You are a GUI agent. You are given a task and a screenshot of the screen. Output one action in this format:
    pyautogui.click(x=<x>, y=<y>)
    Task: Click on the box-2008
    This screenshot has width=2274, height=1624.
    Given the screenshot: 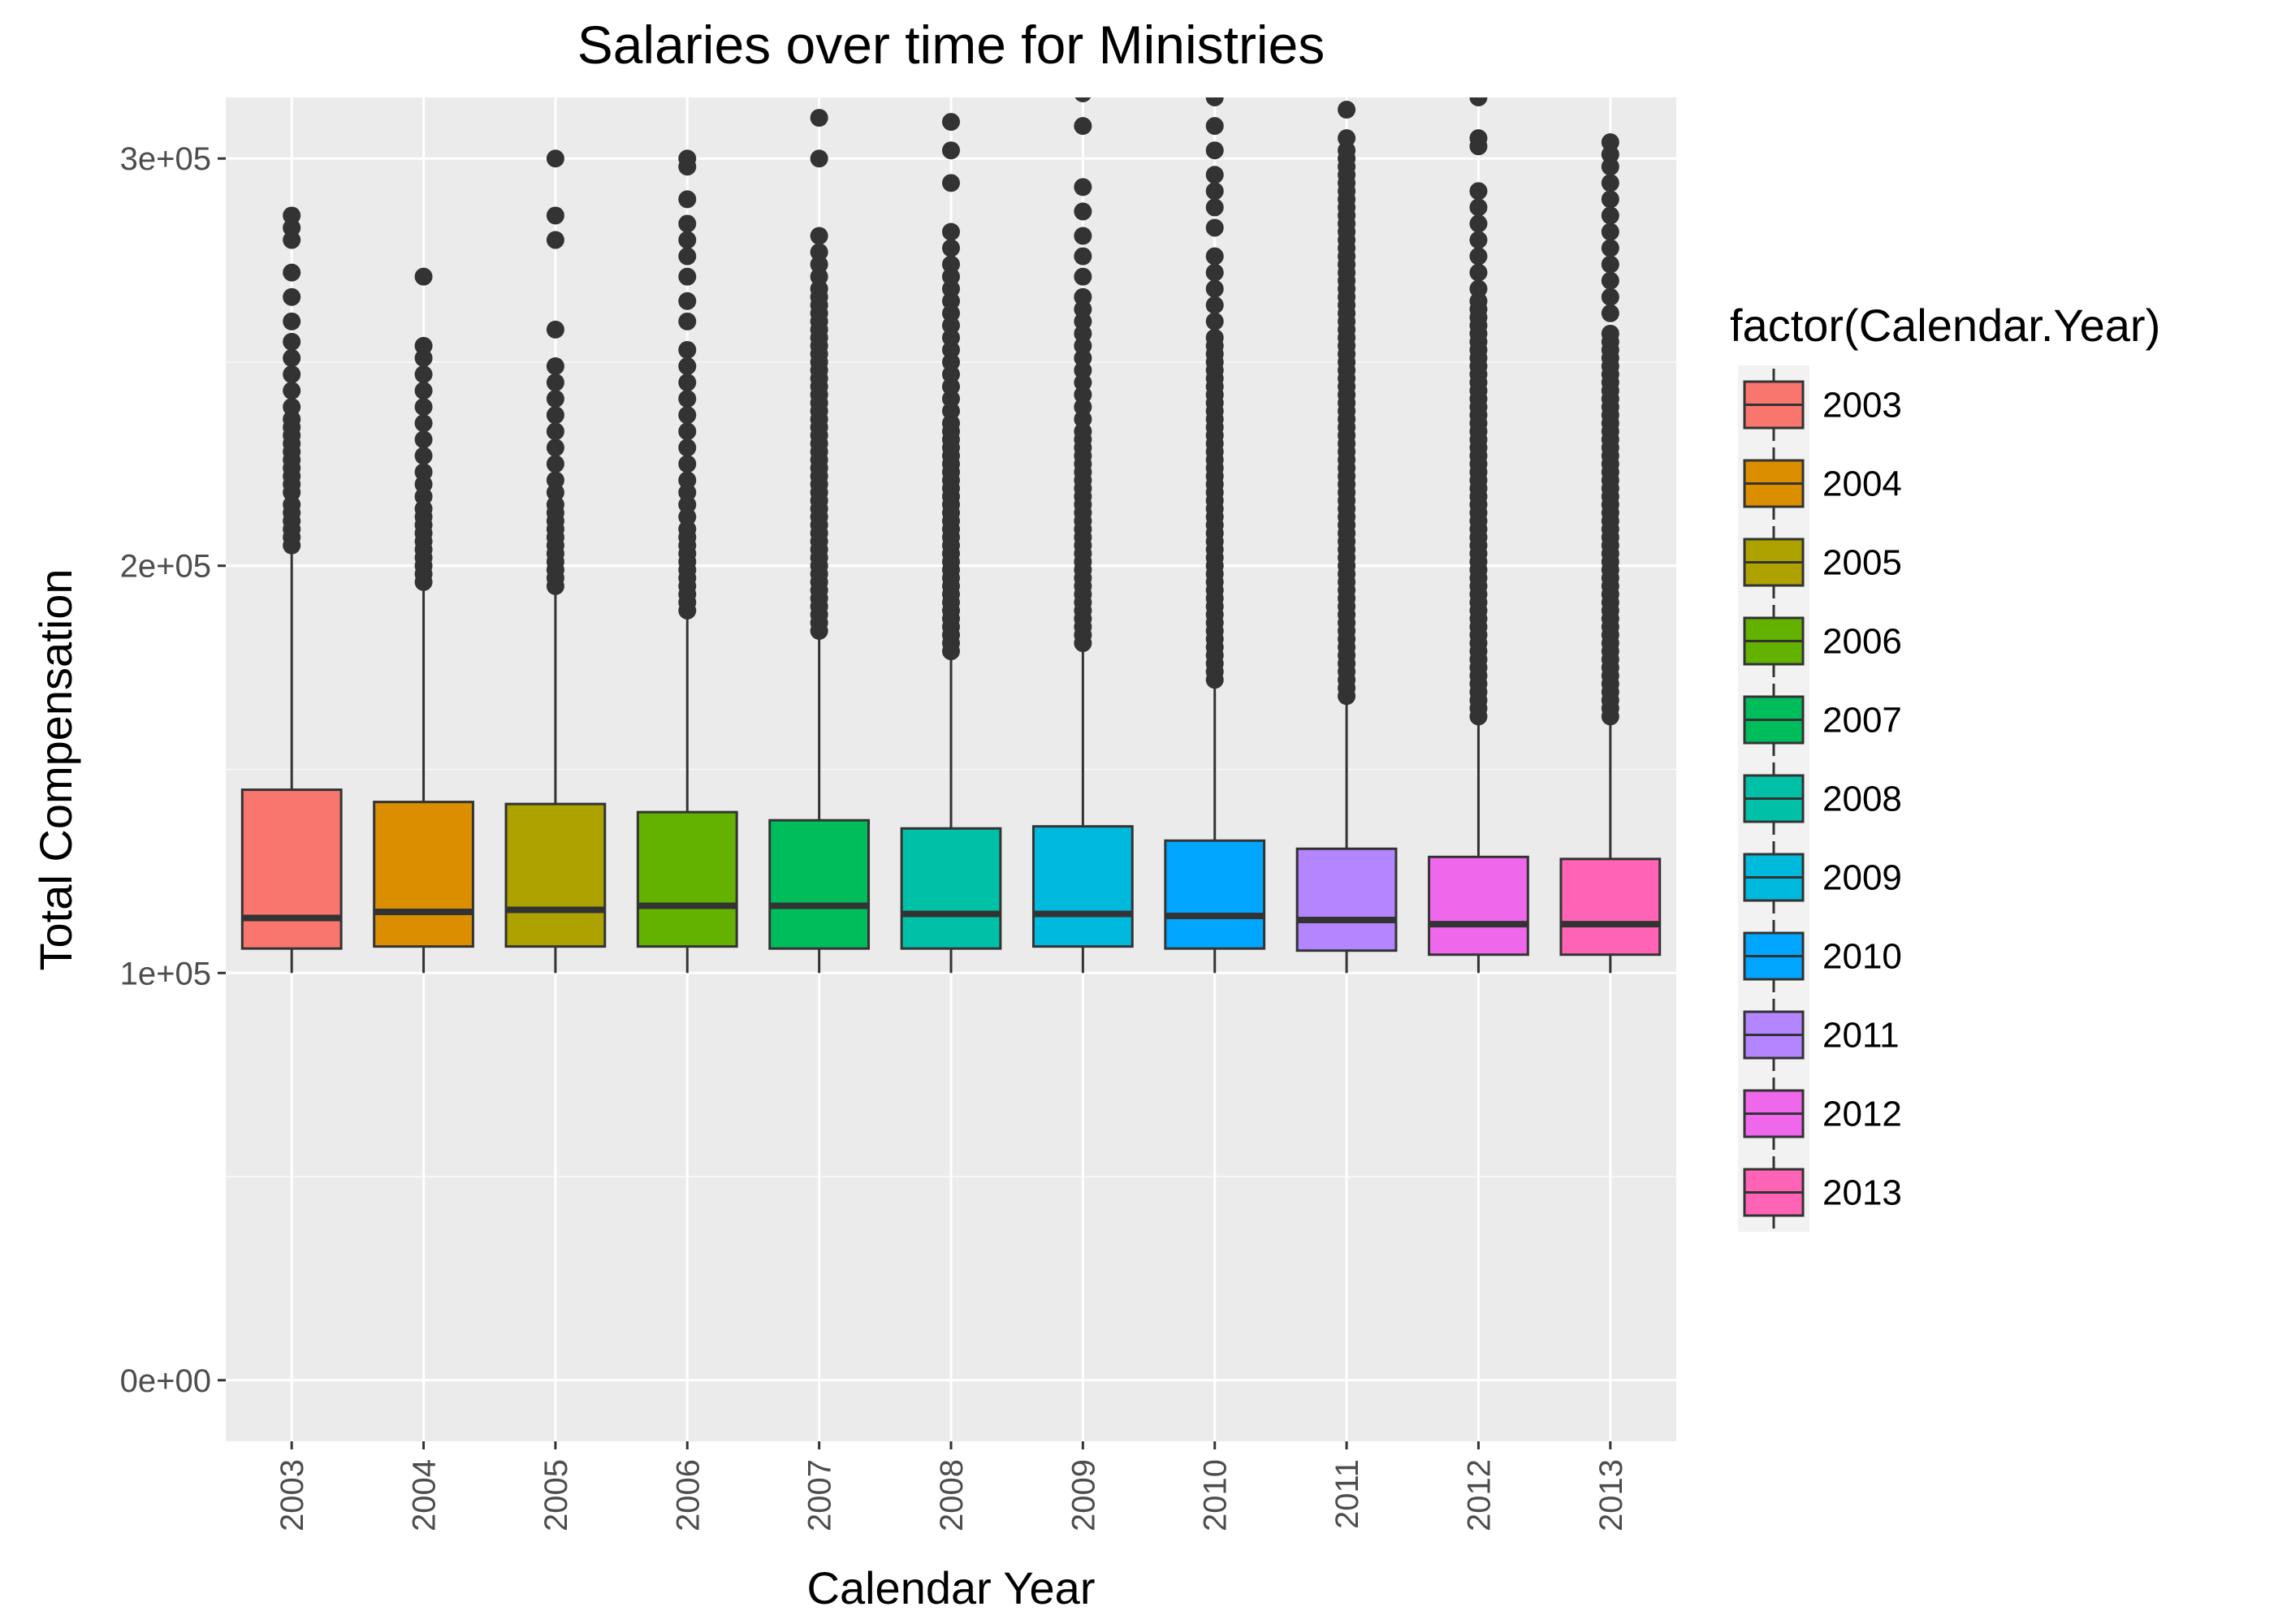 What is the action you would take?
    pyautogui.click(x=951, y=543)
    